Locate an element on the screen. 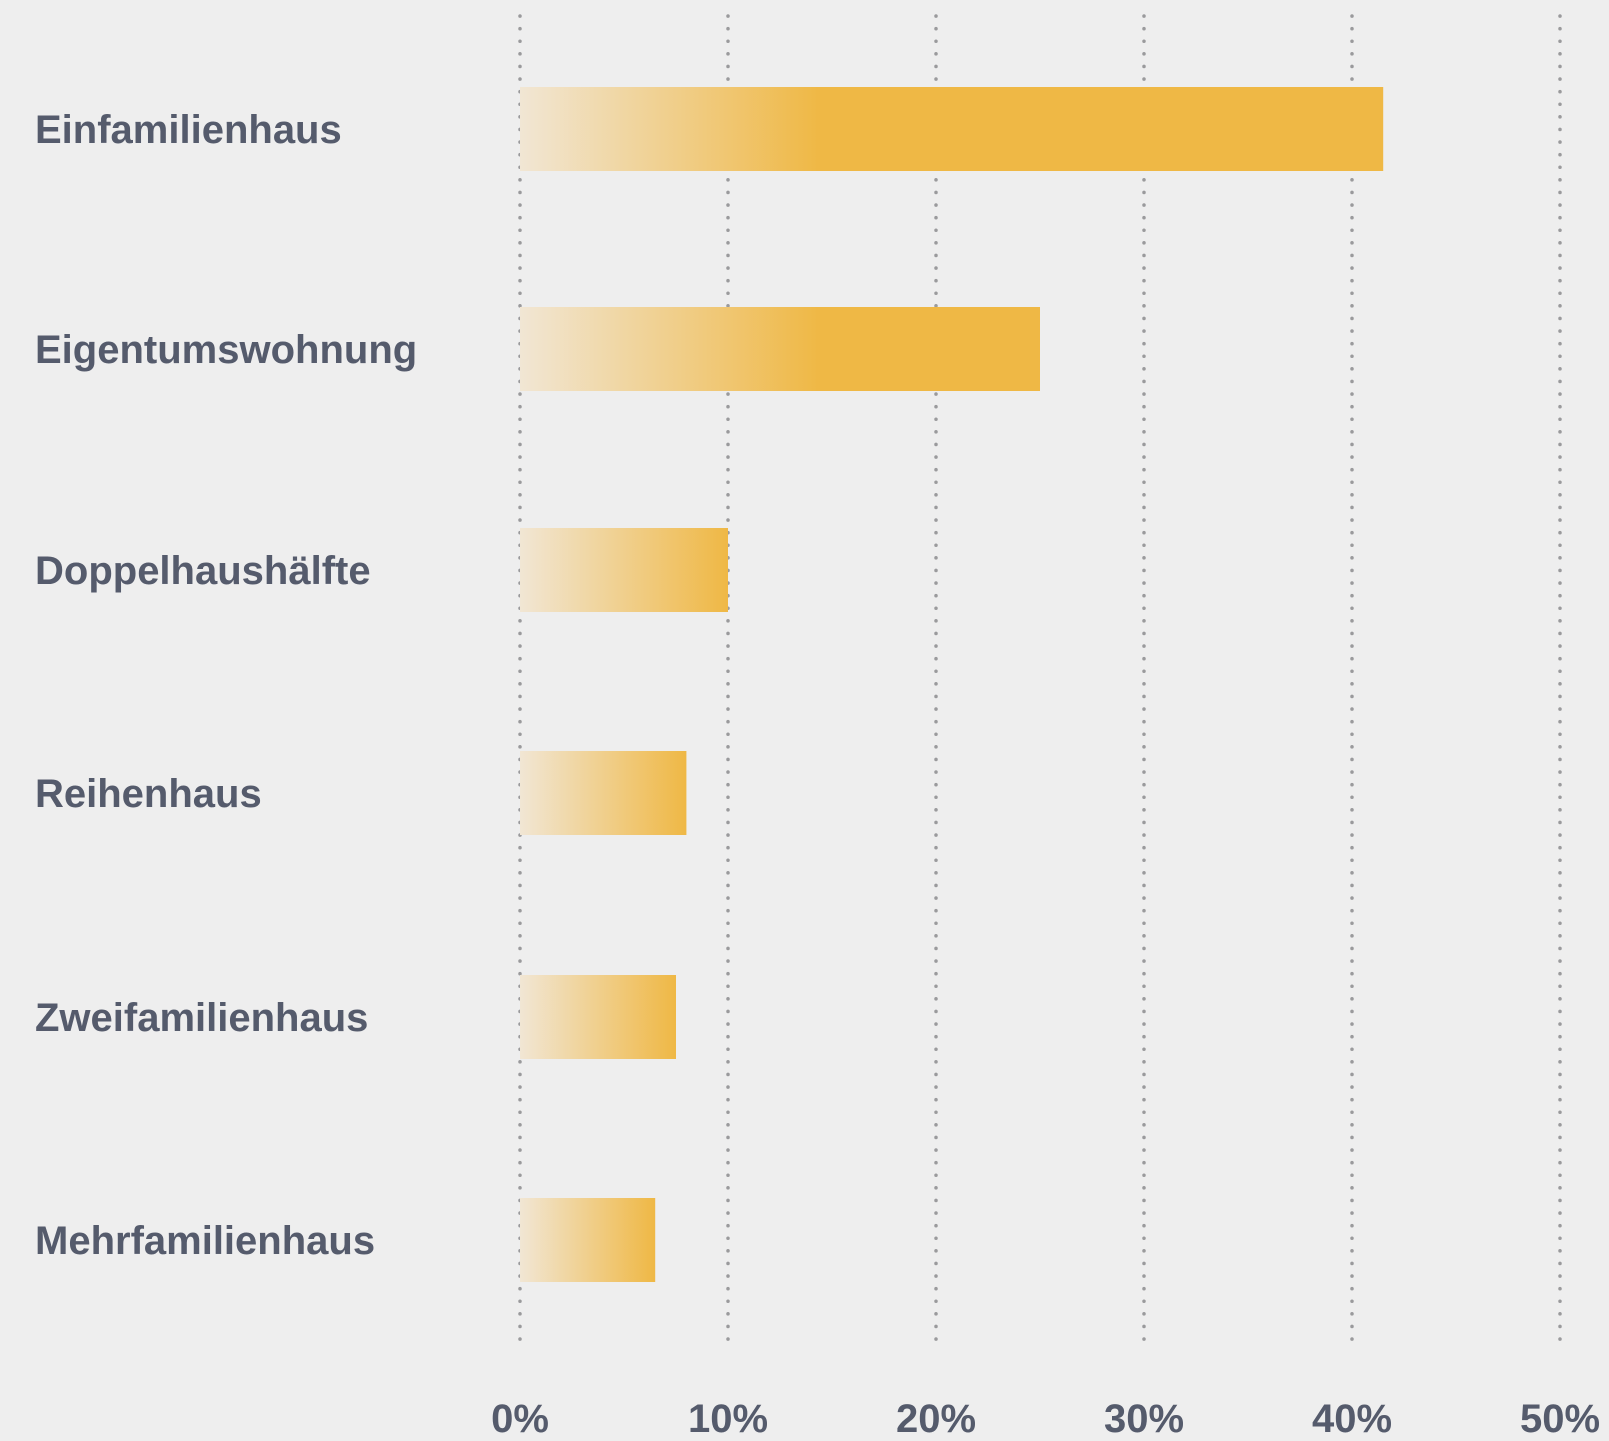 The width and height of the screenshot is (1609, 1441). category-label: Doppelhaushälfte is located at coordinates (203, 571).